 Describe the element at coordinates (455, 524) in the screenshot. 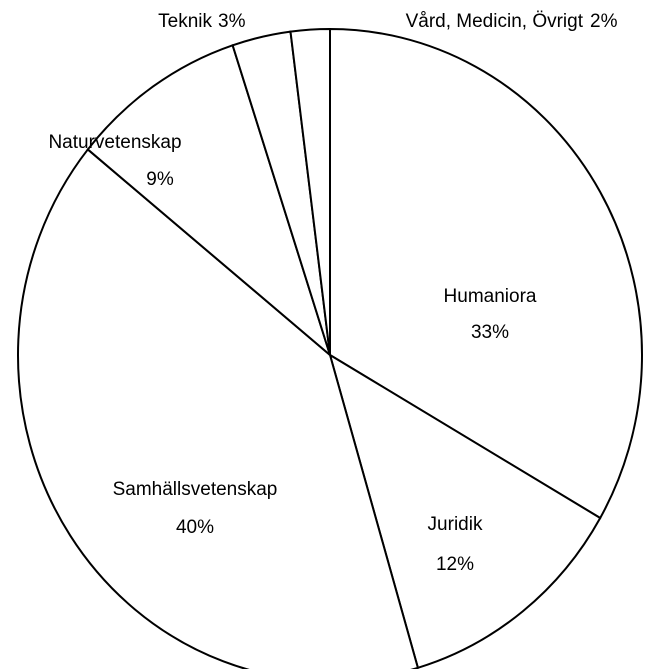

I see `slice-label: Juridik` at that location.